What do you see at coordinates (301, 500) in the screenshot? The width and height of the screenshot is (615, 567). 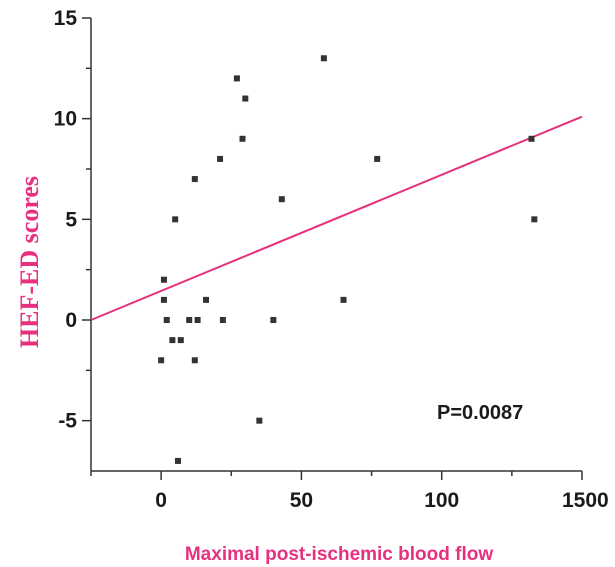 I see `x-tick-label: 50` at bounding box center [301, 500].